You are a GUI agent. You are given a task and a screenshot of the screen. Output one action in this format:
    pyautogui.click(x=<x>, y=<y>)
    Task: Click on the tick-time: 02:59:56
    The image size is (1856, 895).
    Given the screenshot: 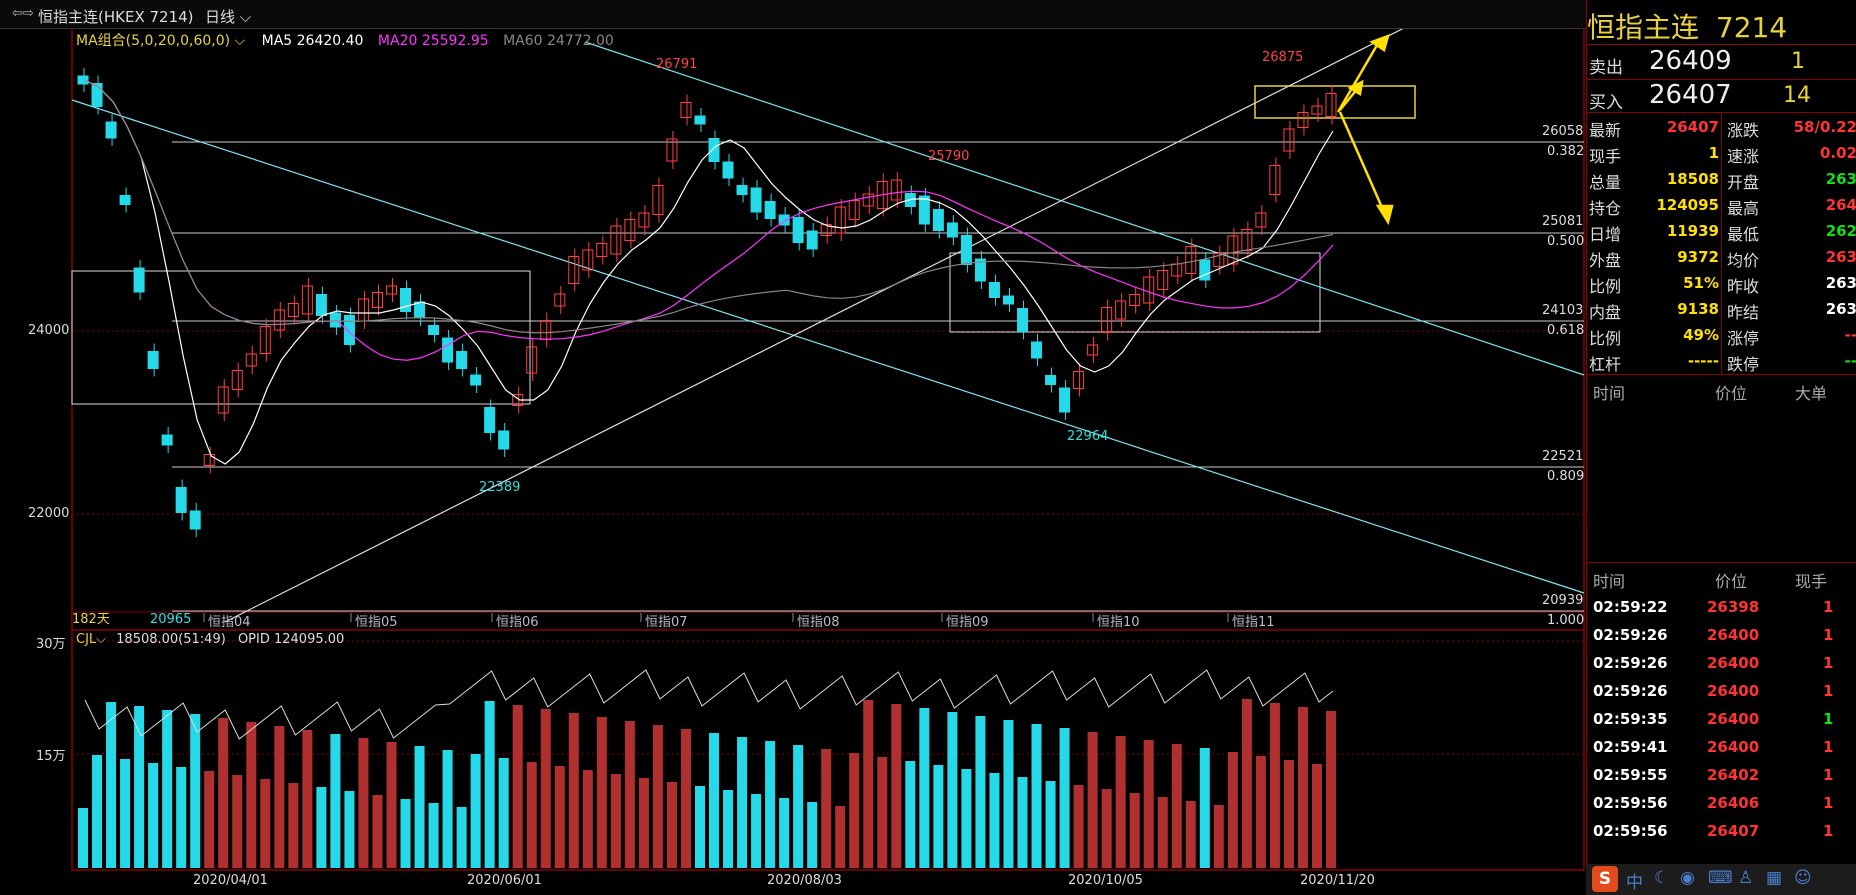 What is the action you would take?
    pyautogui.click(x=1630, y=803)
    